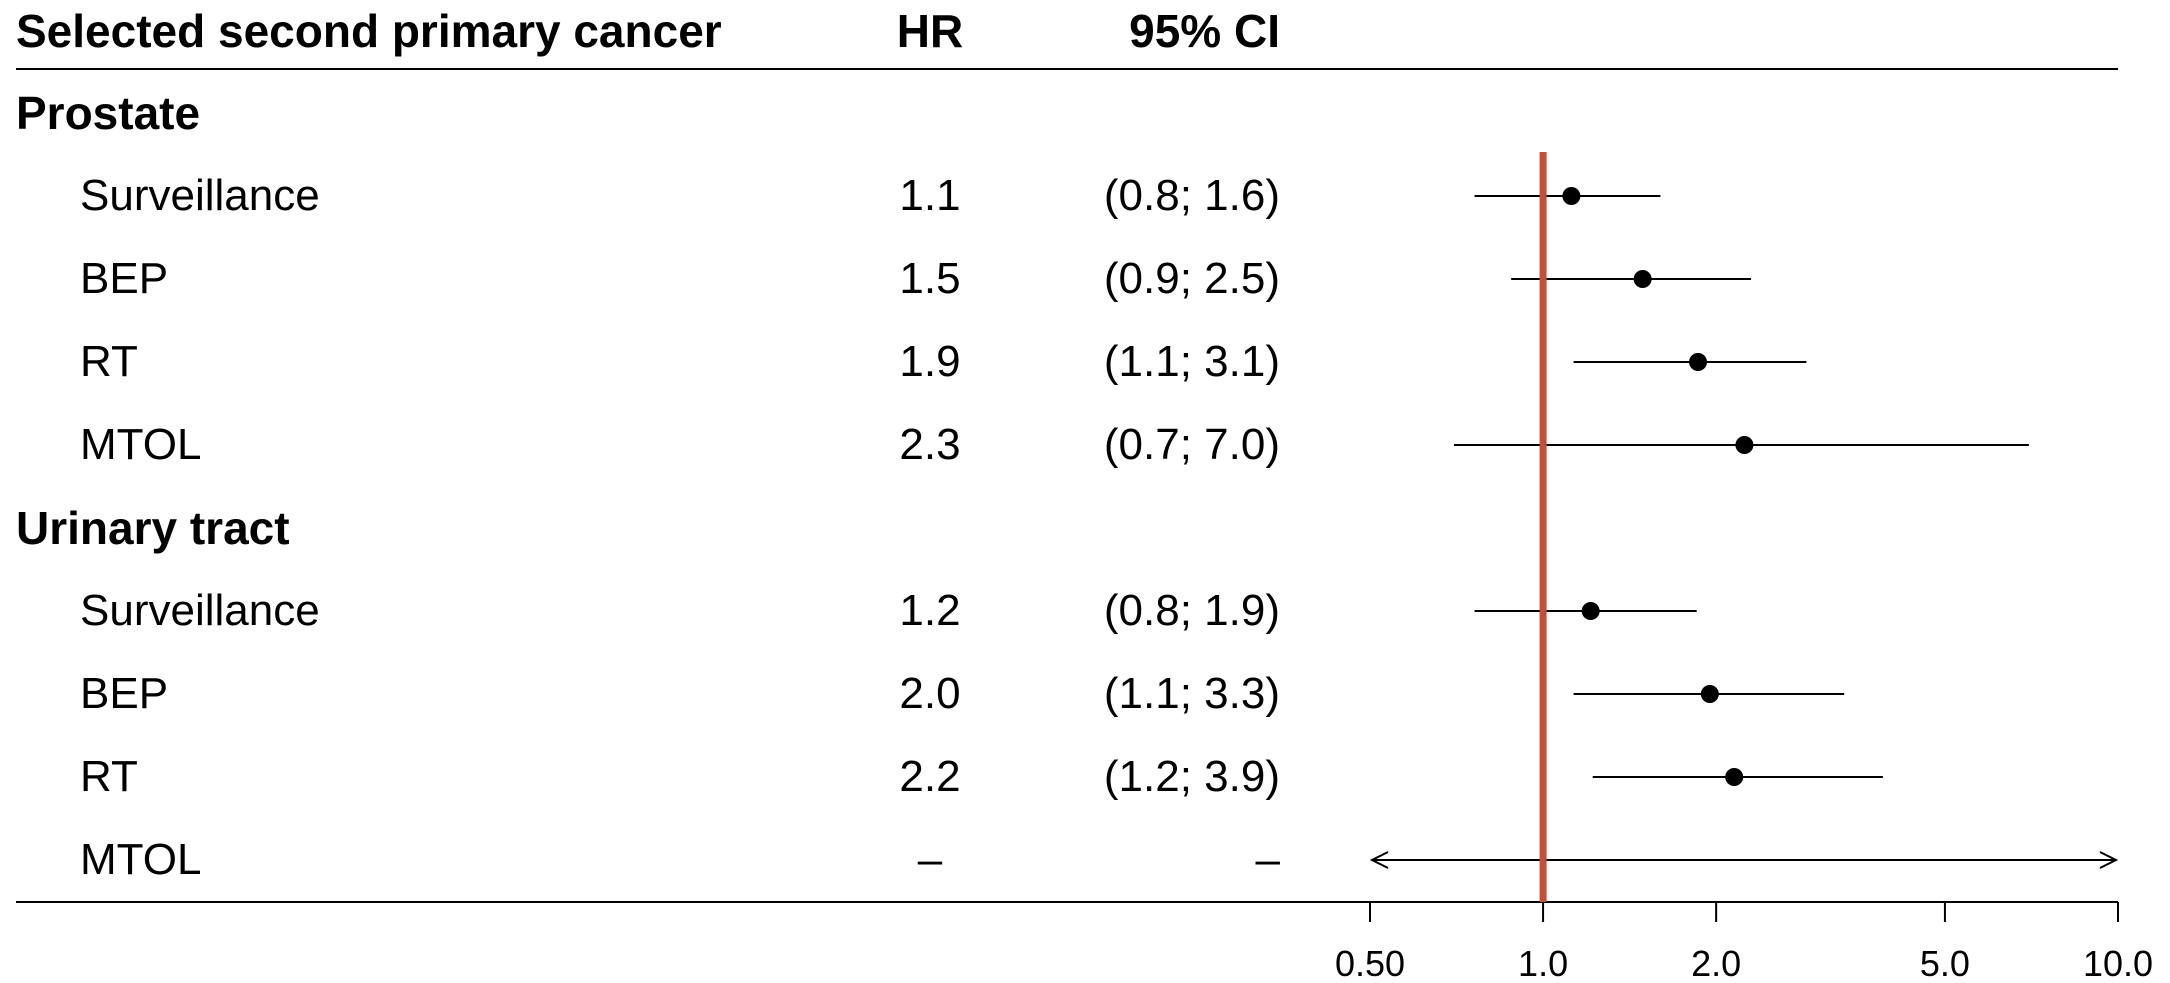 The width and height of the screenshot is (2170, 983). Describe the element at coordinates (369, 31) in the screenshot. I see `header-cancer: Selected second primary cancer` at that location.